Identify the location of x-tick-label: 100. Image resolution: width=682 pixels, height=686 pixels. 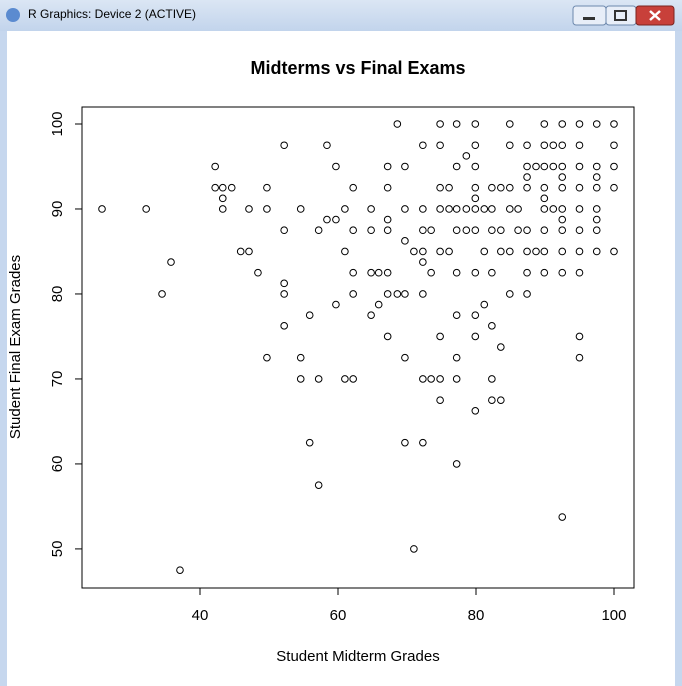
(613, 615).